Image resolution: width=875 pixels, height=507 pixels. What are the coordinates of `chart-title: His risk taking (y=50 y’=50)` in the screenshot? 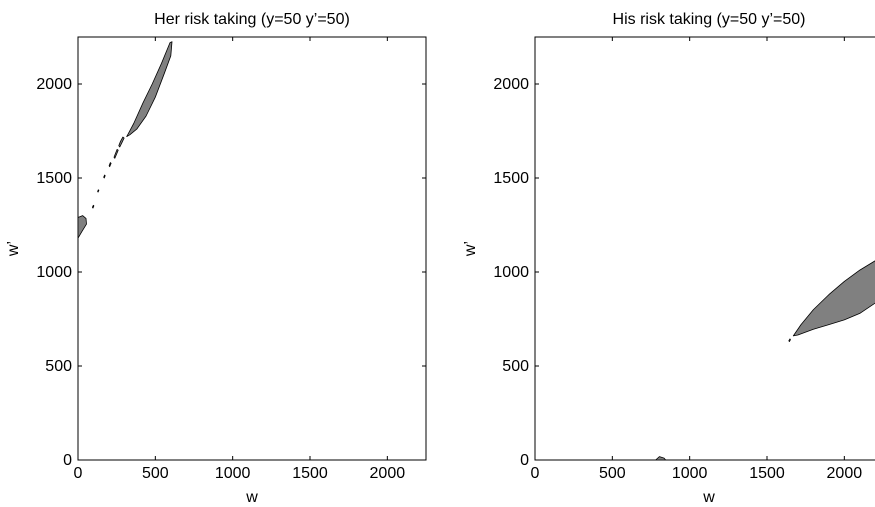 It's located at (709, 19).